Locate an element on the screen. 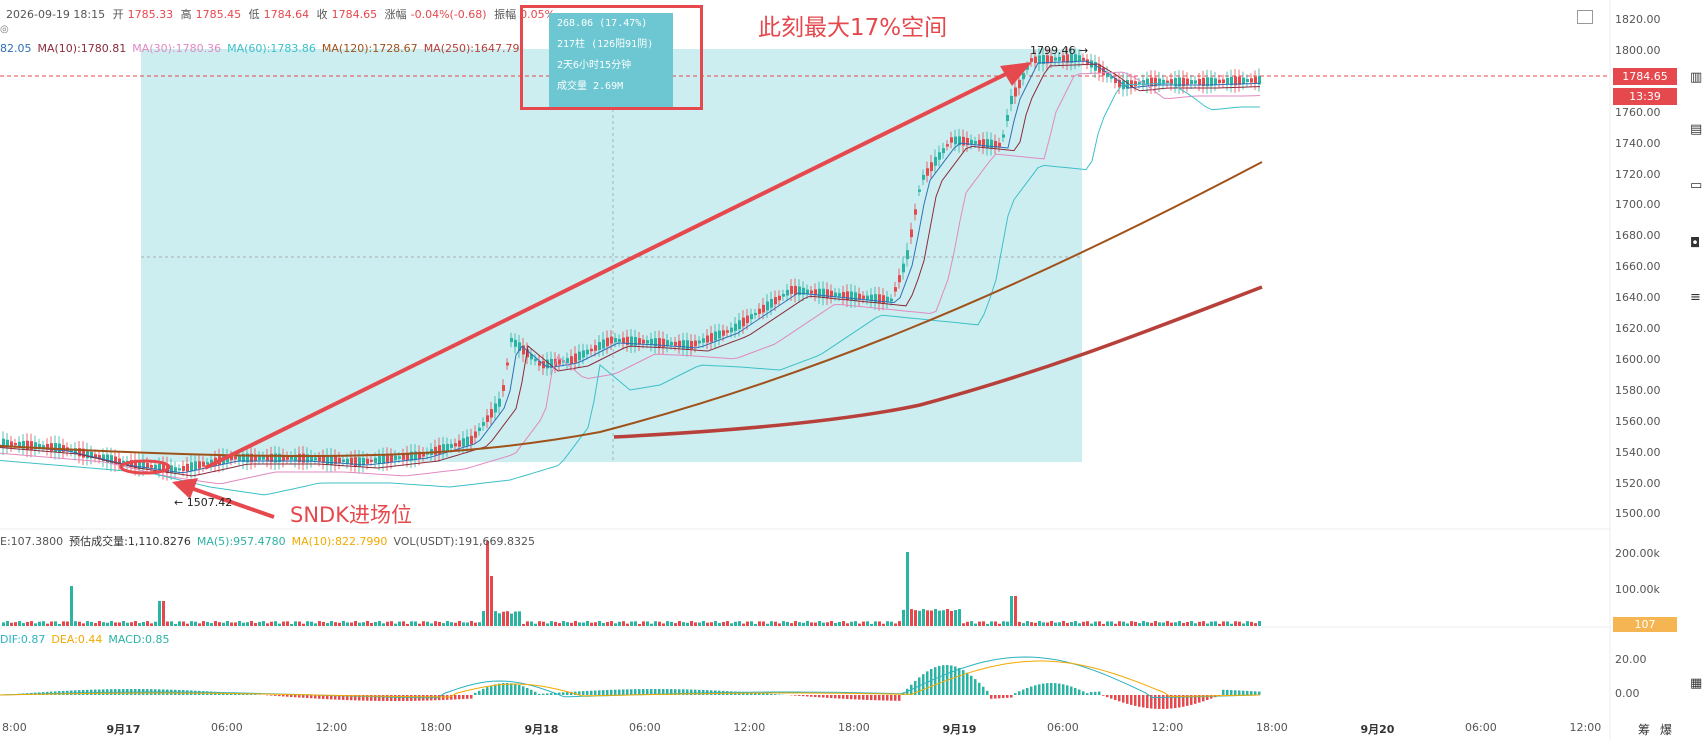 Image resolution: width=1706 pixels, height=740 pixels. etf-icon: ▭ is located at coordinates (1696, 185).